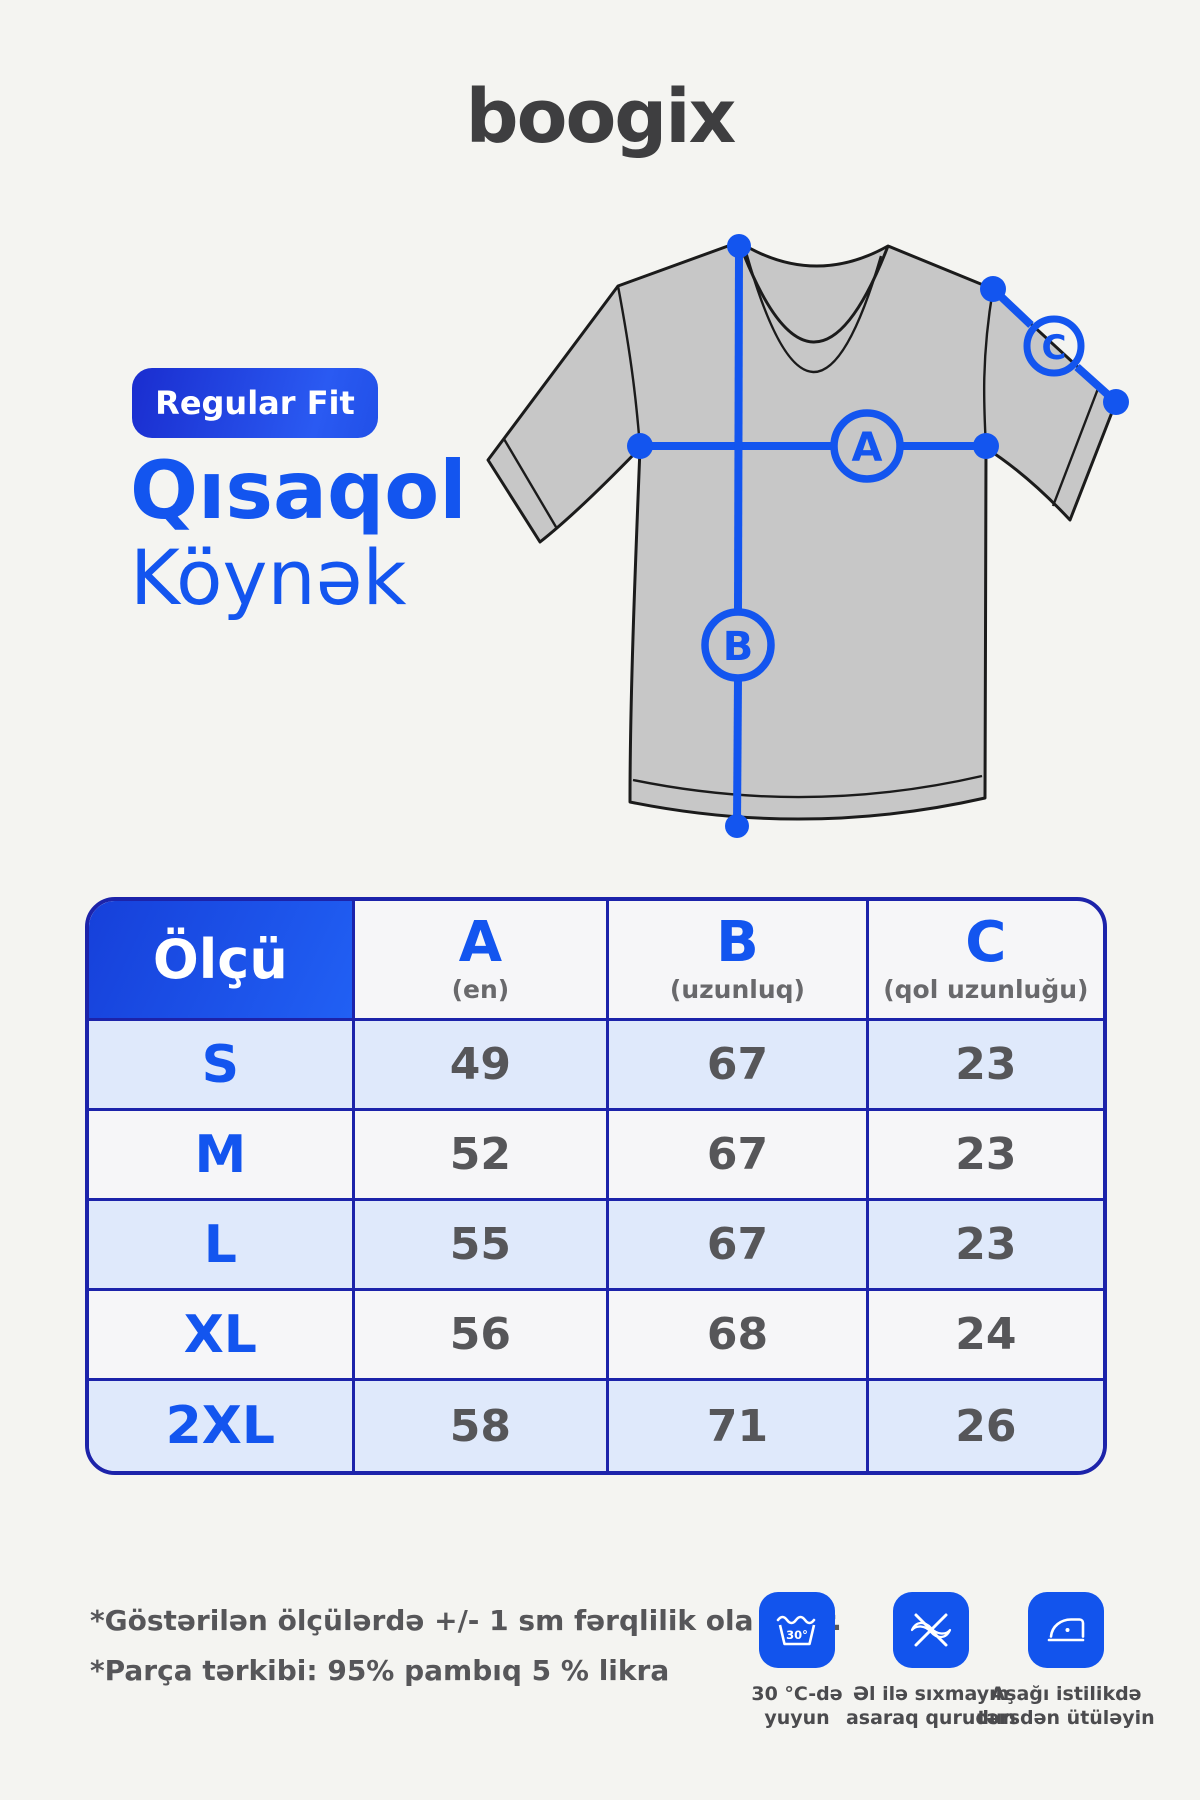  I want to click on row-2xl-a: 58, so click(482, 1426).